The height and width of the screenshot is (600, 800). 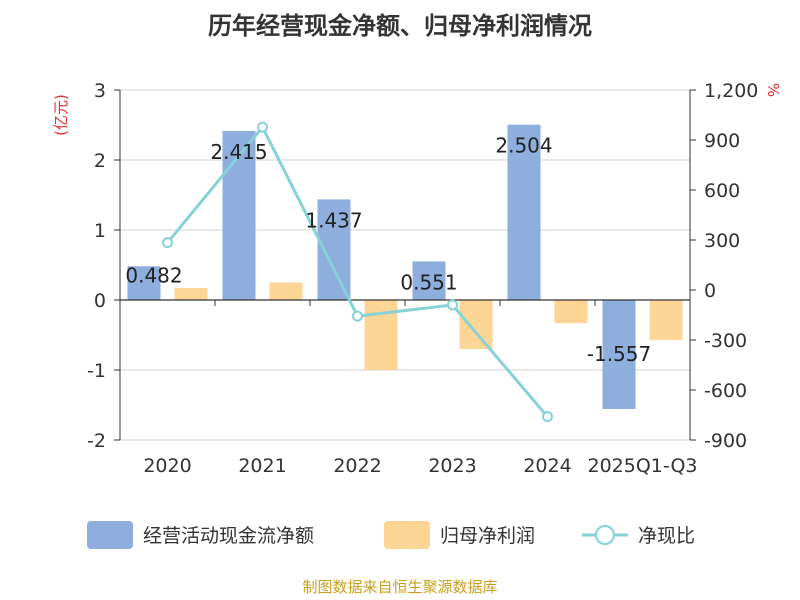 I want to click on right-axis-unit: %, so click(x=773, y=90).